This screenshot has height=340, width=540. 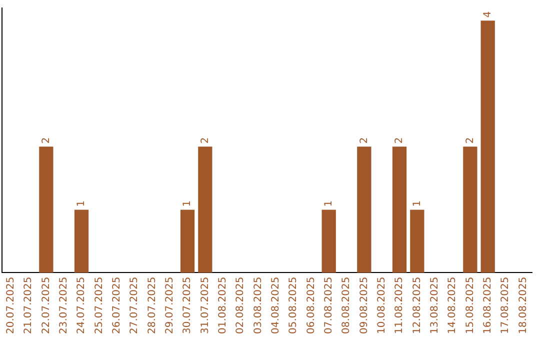 What do you see at coordinates (276, 305) in the screenshot?
I see `x-tick-label: 04.08.2025` at bounding box center [276, 305].